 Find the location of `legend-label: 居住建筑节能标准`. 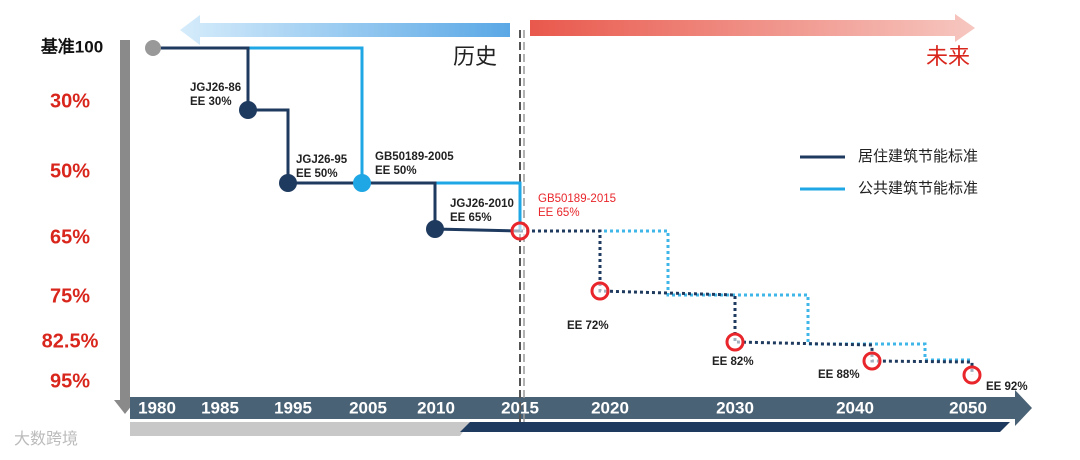

legend-label: 居住建筑节能标准 is located at coordinates (918, 156).